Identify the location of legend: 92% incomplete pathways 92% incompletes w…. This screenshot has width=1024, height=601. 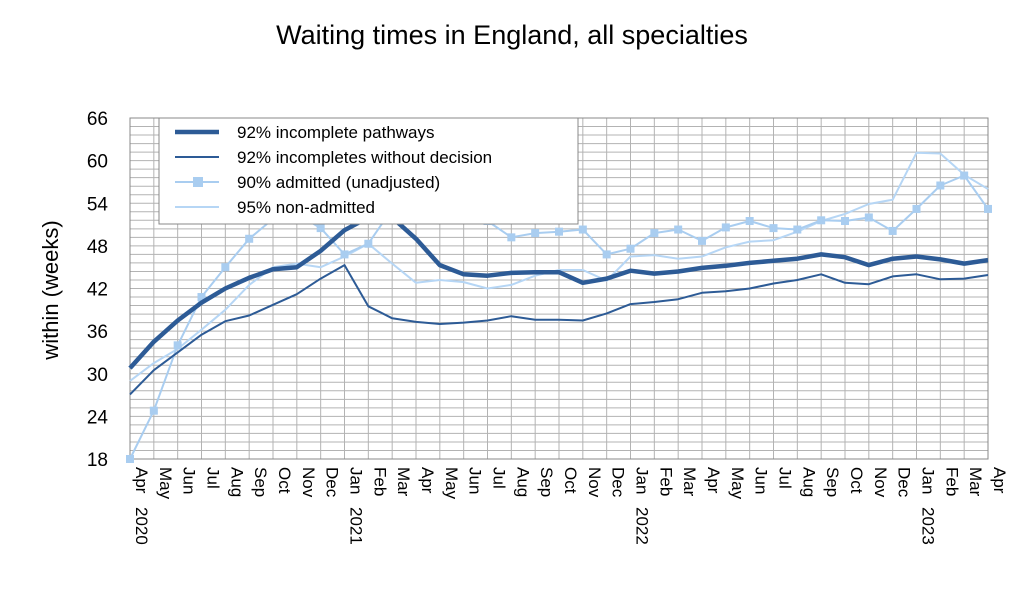
(368, 171).